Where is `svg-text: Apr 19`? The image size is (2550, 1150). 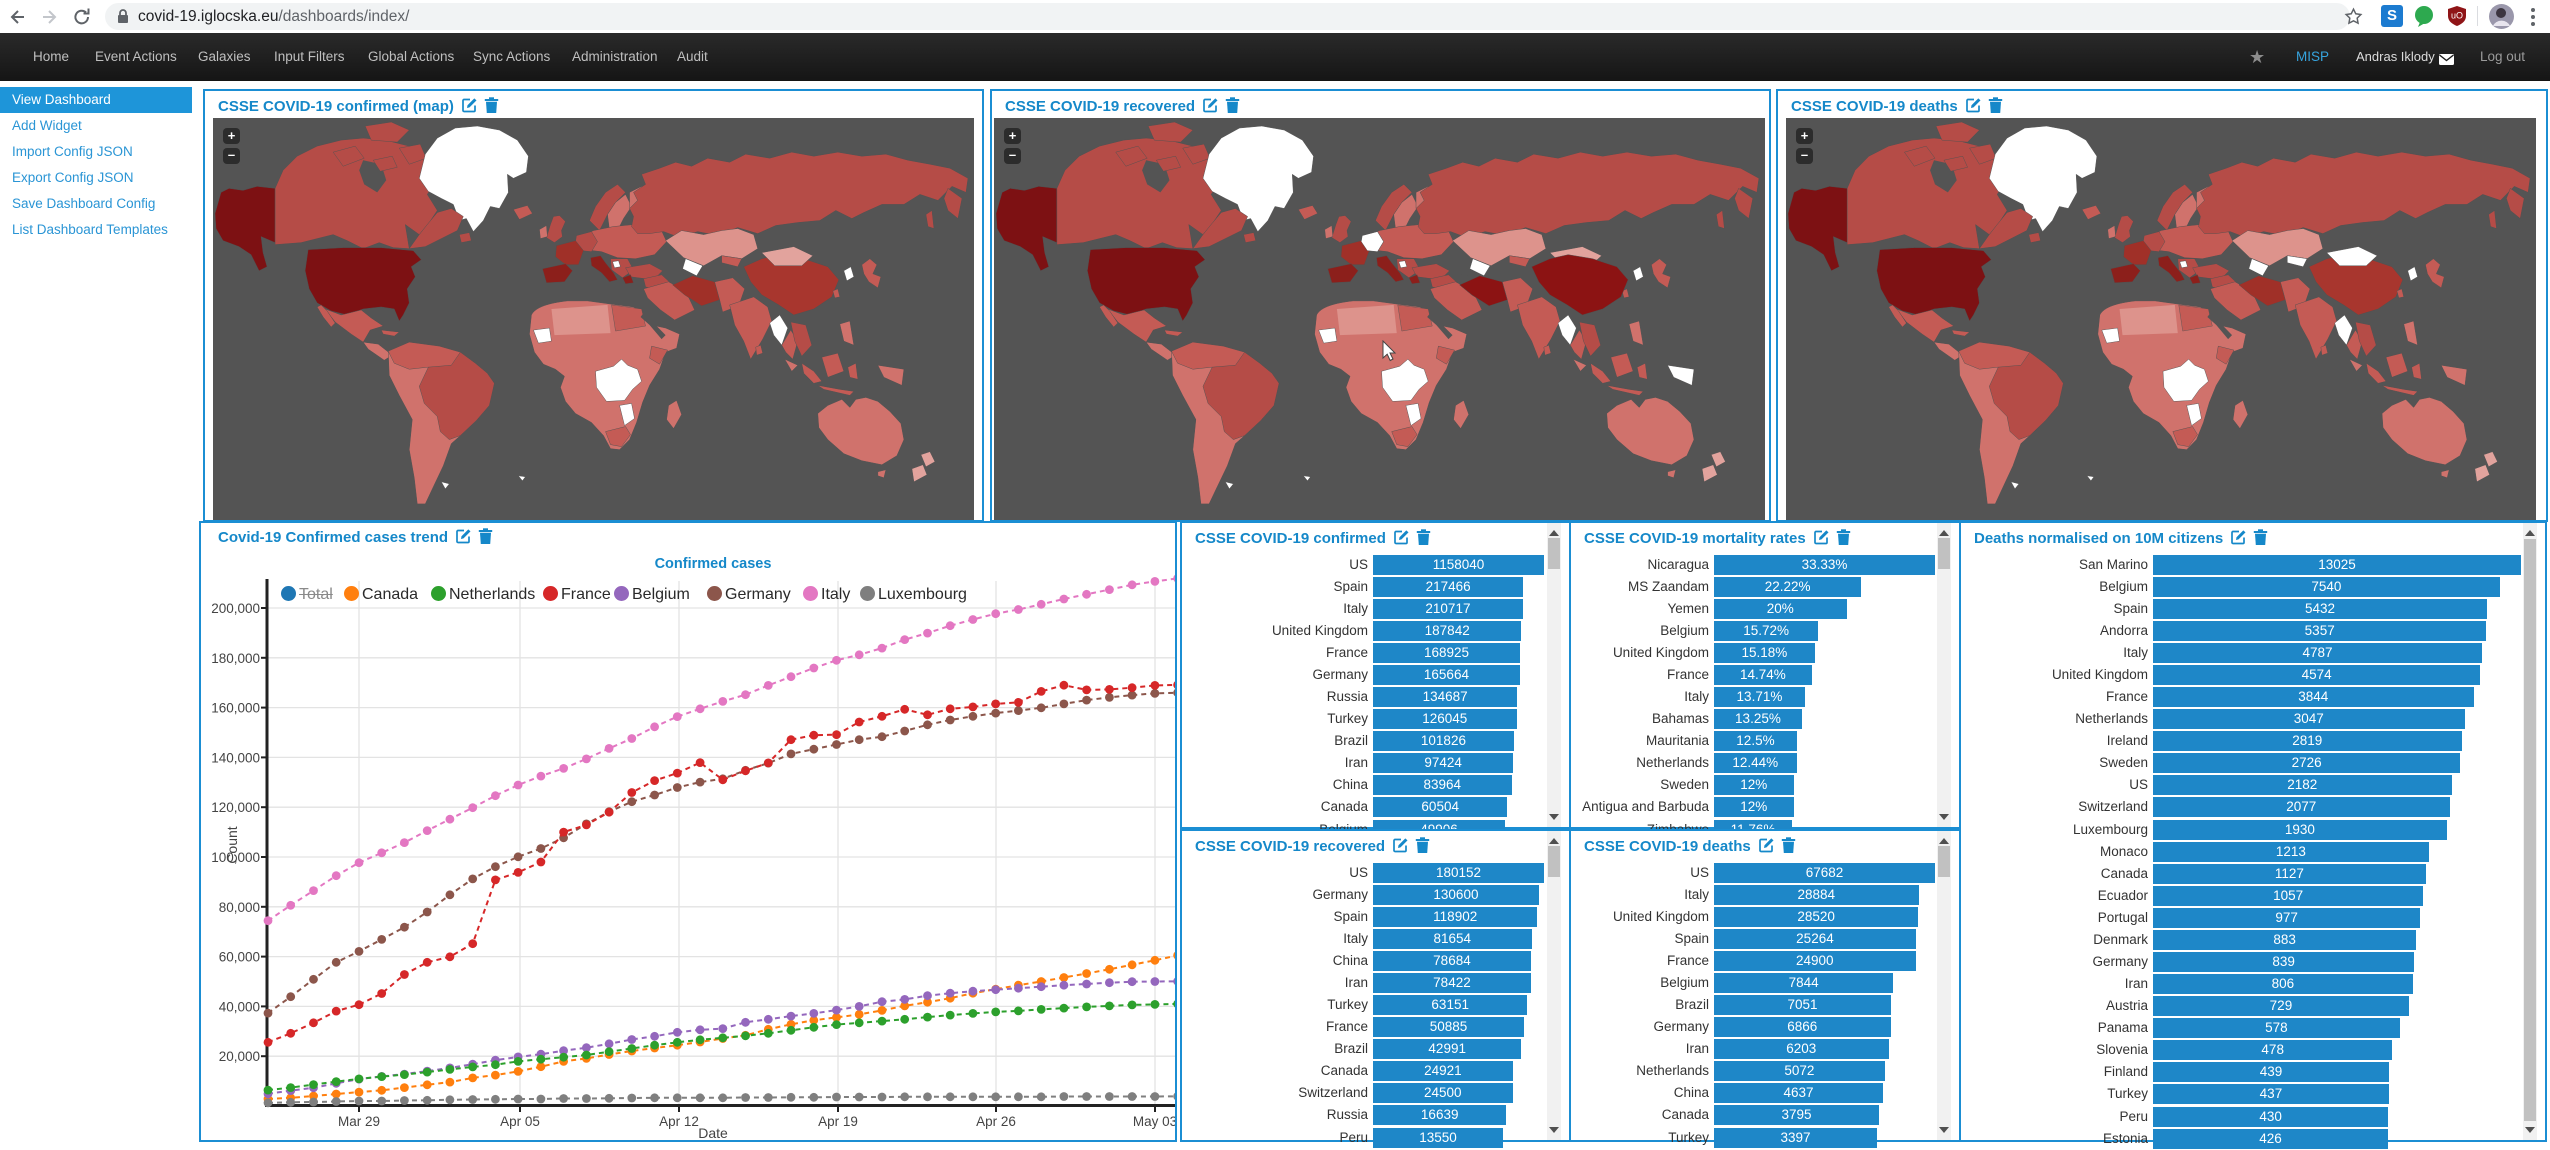
svg-text: Apr 19 is located at coordinates (838, 1121).